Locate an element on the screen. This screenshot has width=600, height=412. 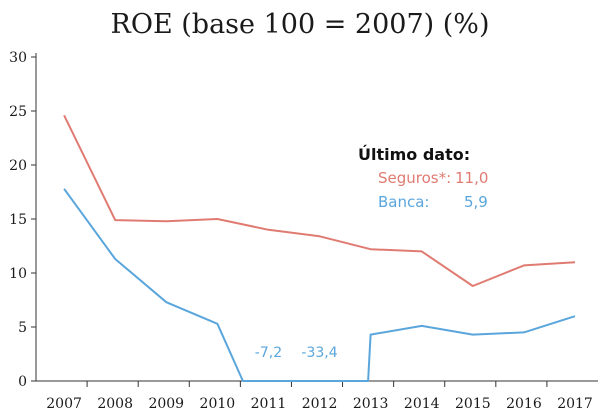
y-tick-label: 5 is located at coordinates (22, 328).